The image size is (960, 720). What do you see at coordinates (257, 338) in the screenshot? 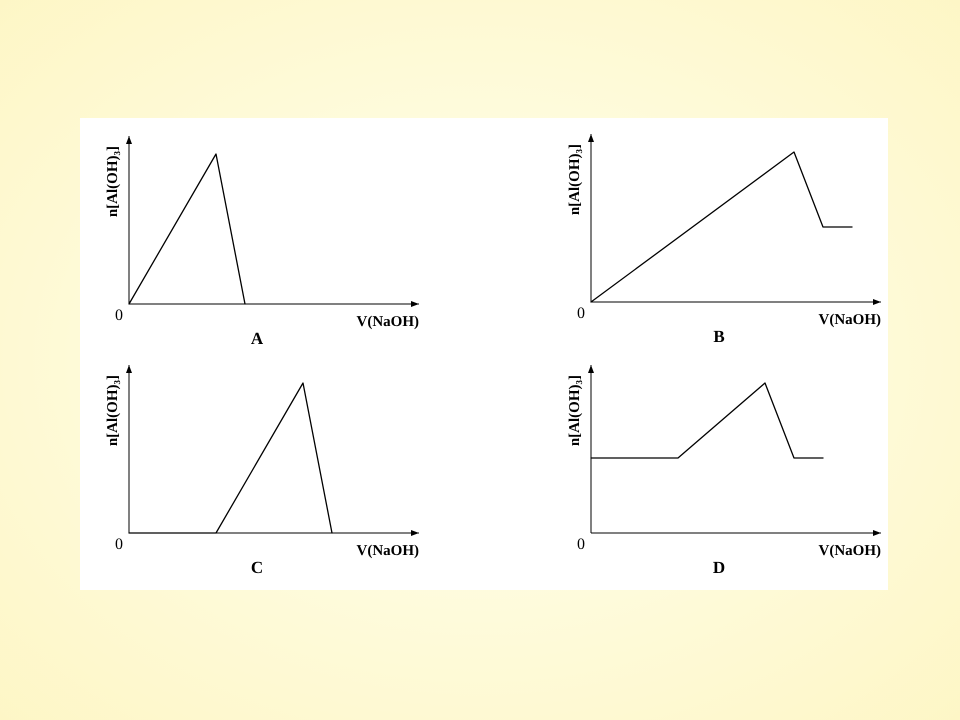
I see `text: A` at bounding box center [257, 338].